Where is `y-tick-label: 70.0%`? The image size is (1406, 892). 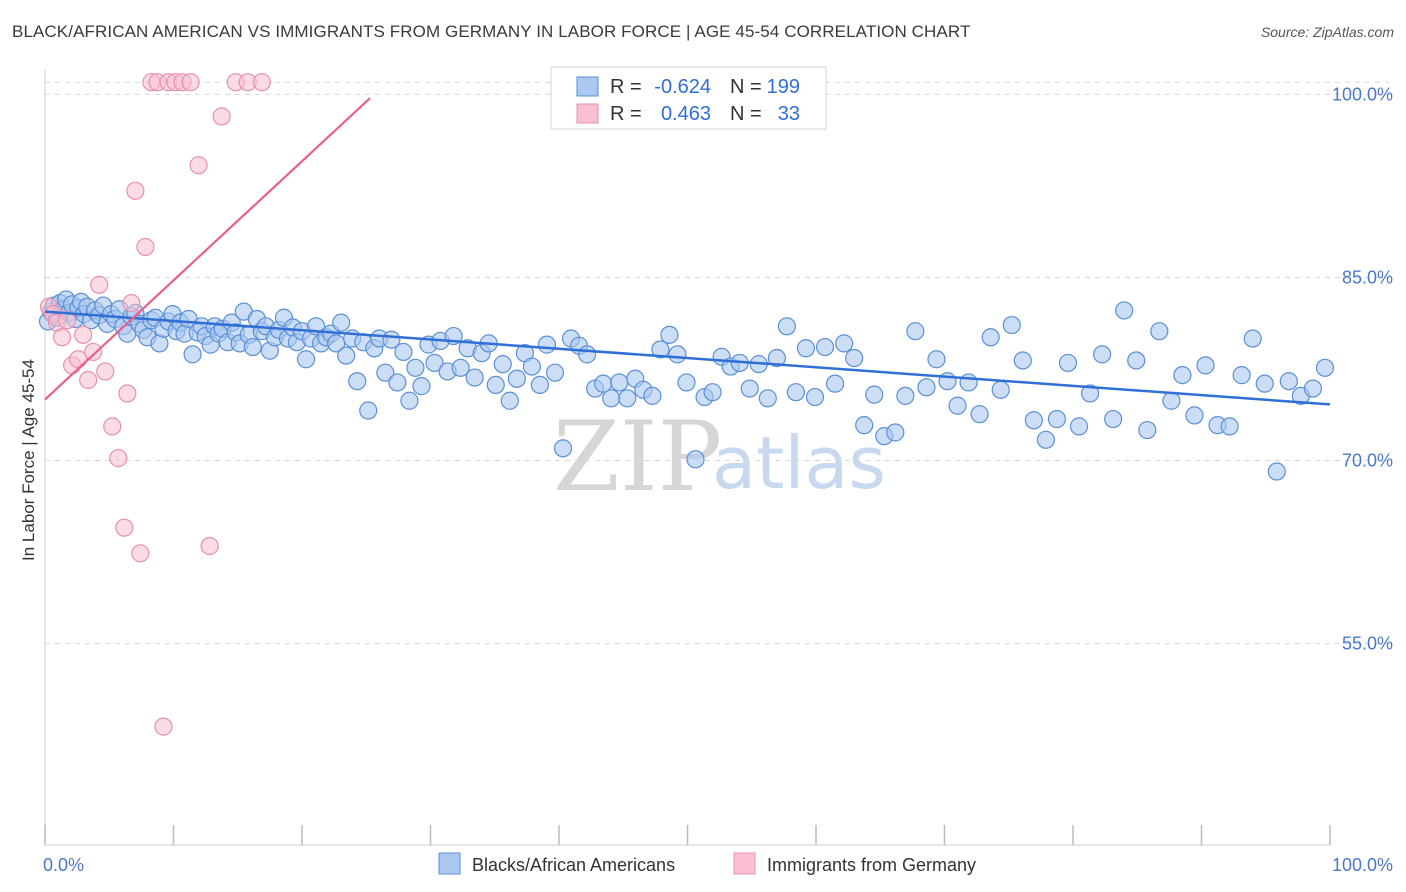 y-tick-label: 70.0% is located at coordinates (1367, 461).